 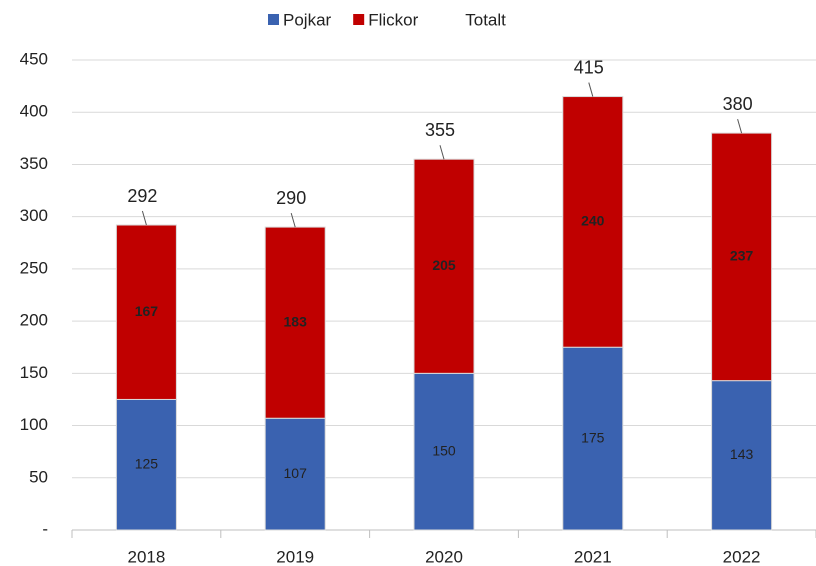 I want to click on value-label: 183, so click(x=296, y=321).